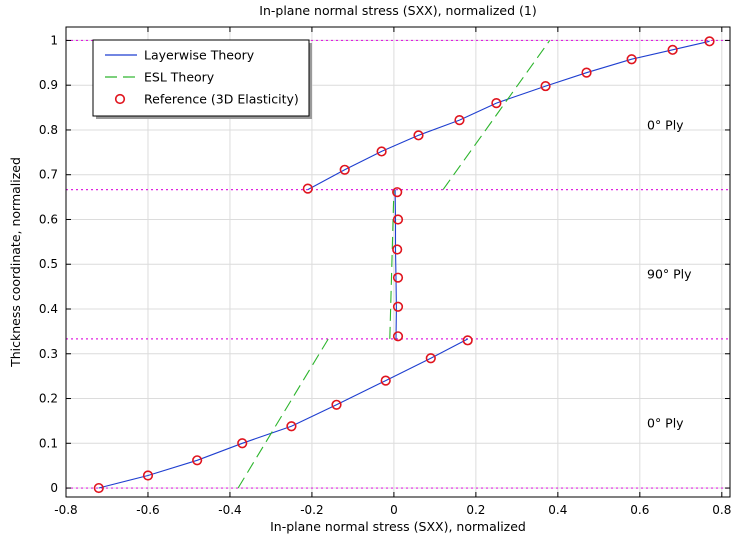 The height and width of the screenshot is (539, 731). Describe the element at coordinates (65, 510) in the screenshot. I see `x-tick-label: -0.8` at that location.